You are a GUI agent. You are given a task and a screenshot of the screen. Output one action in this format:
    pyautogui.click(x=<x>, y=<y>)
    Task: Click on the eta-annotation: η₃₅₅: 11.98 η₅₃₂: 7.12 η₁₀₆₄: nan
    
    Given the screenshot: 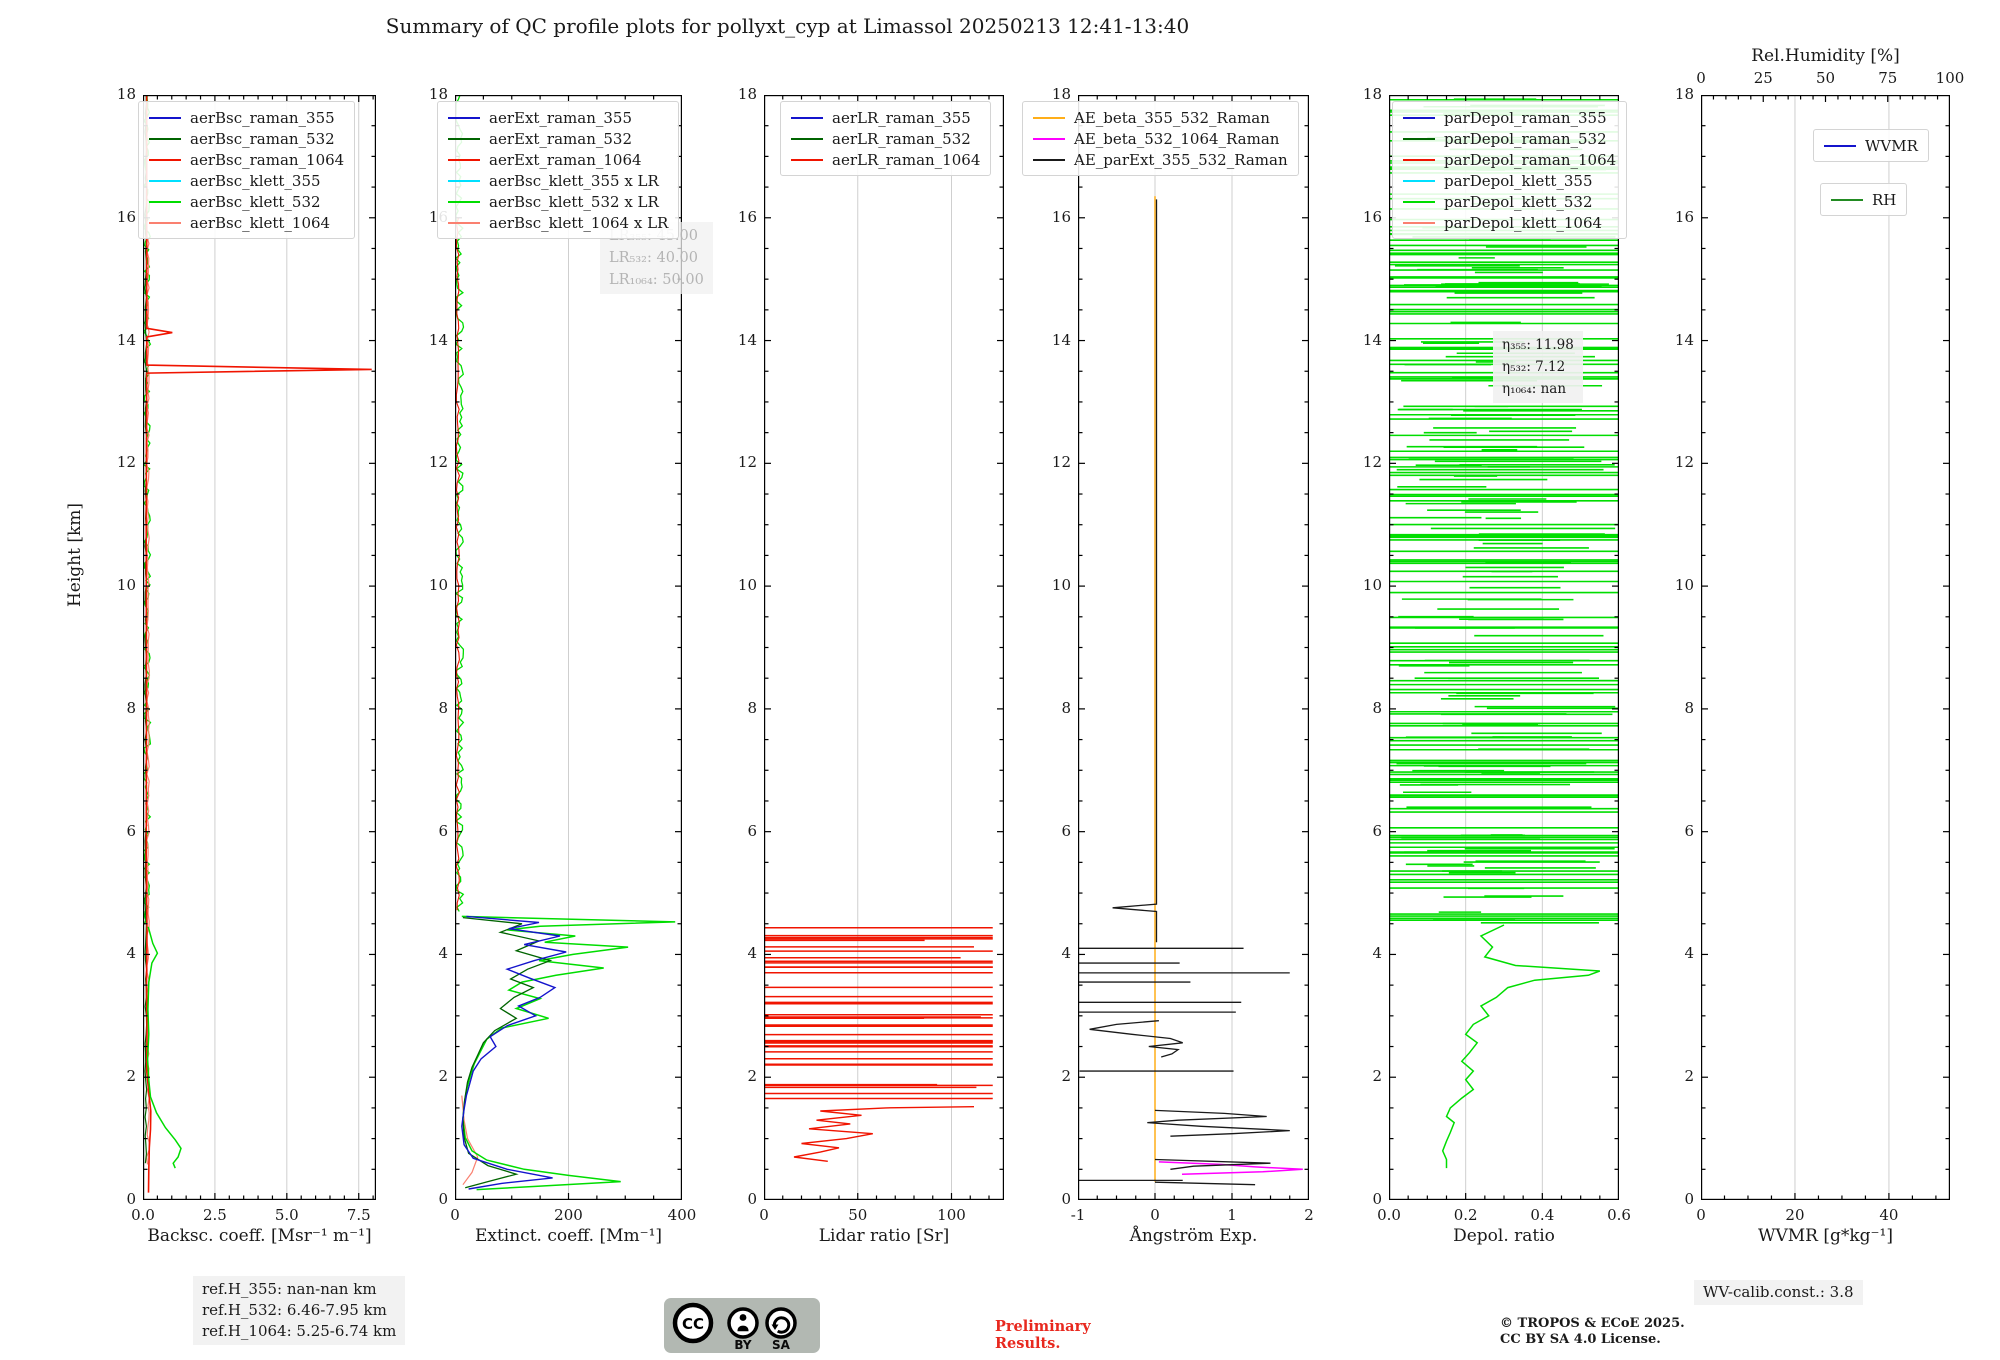 What is the action you would take?
    pyautogui.click(x=1538, y=367)
    